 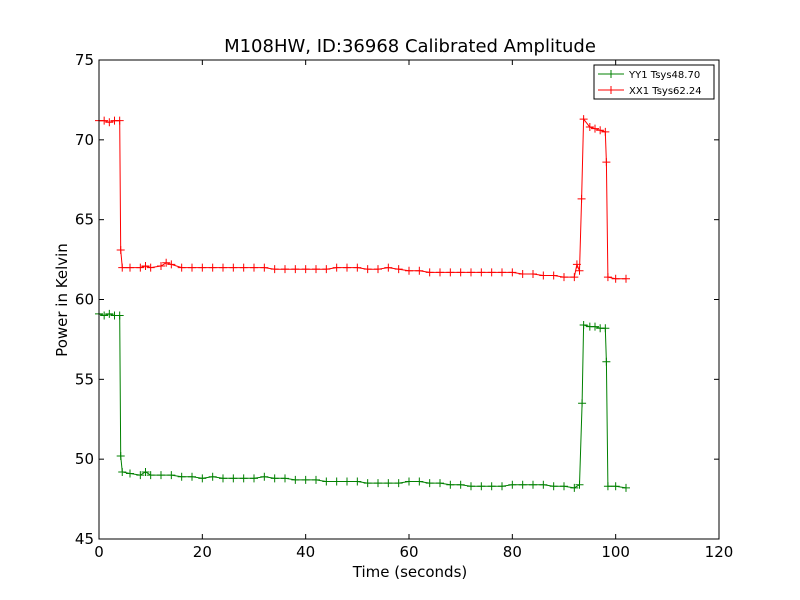 I want to click on y-tick-label: 75, so click(x=84, y=60).